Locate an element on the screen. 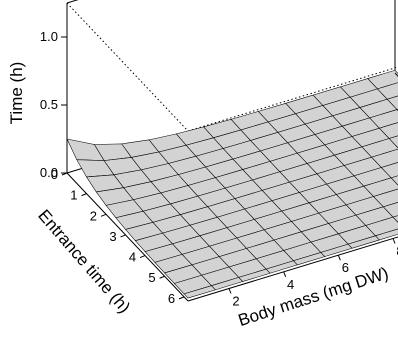 Image resolution: width=398 pixels, height=340 pixels. y-axis-title: Entrance time (h) is located at coordinates (84, 261).